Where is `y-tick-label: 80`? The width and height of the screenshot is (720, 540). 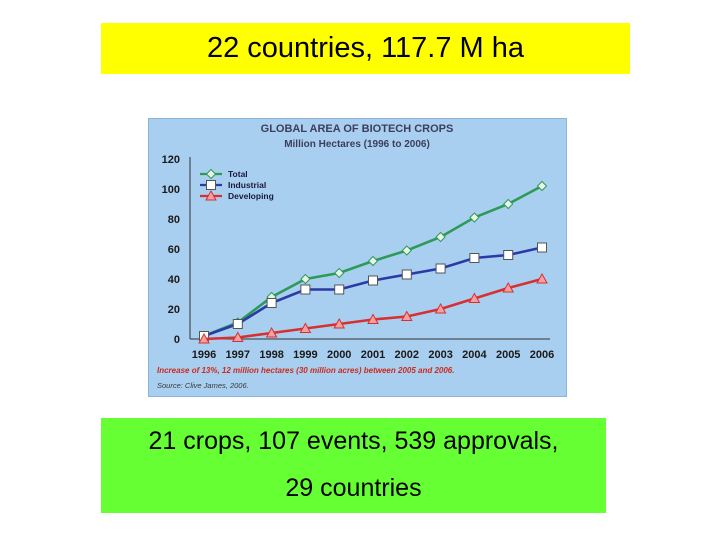 y-tick-label: 80 is located at coordinates (174, 220).